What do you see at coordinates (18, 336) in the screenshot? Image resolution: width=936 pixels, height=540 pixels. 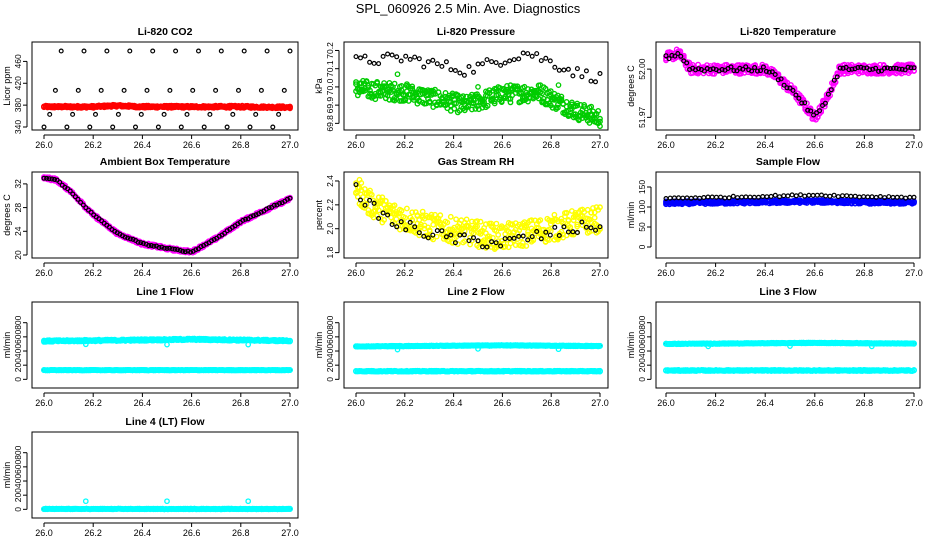 I see `y-tick-label: 600` at bounding box center [18, 336].